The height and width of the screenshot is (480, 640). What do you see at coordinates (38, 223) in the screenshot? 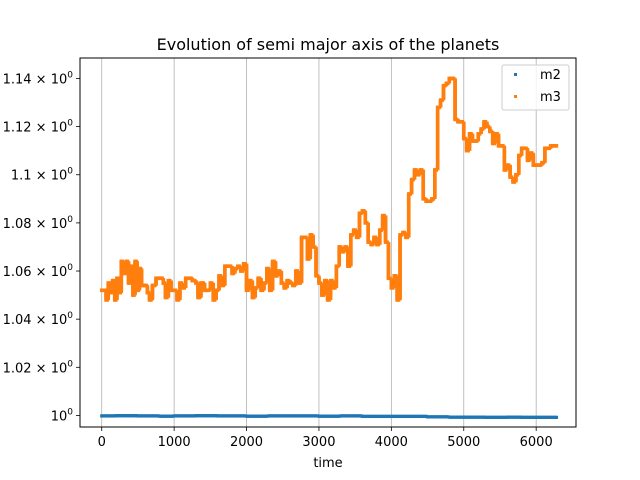
I see `y-tick-label: 1.08 × 100` at bounding box center [38, 223].